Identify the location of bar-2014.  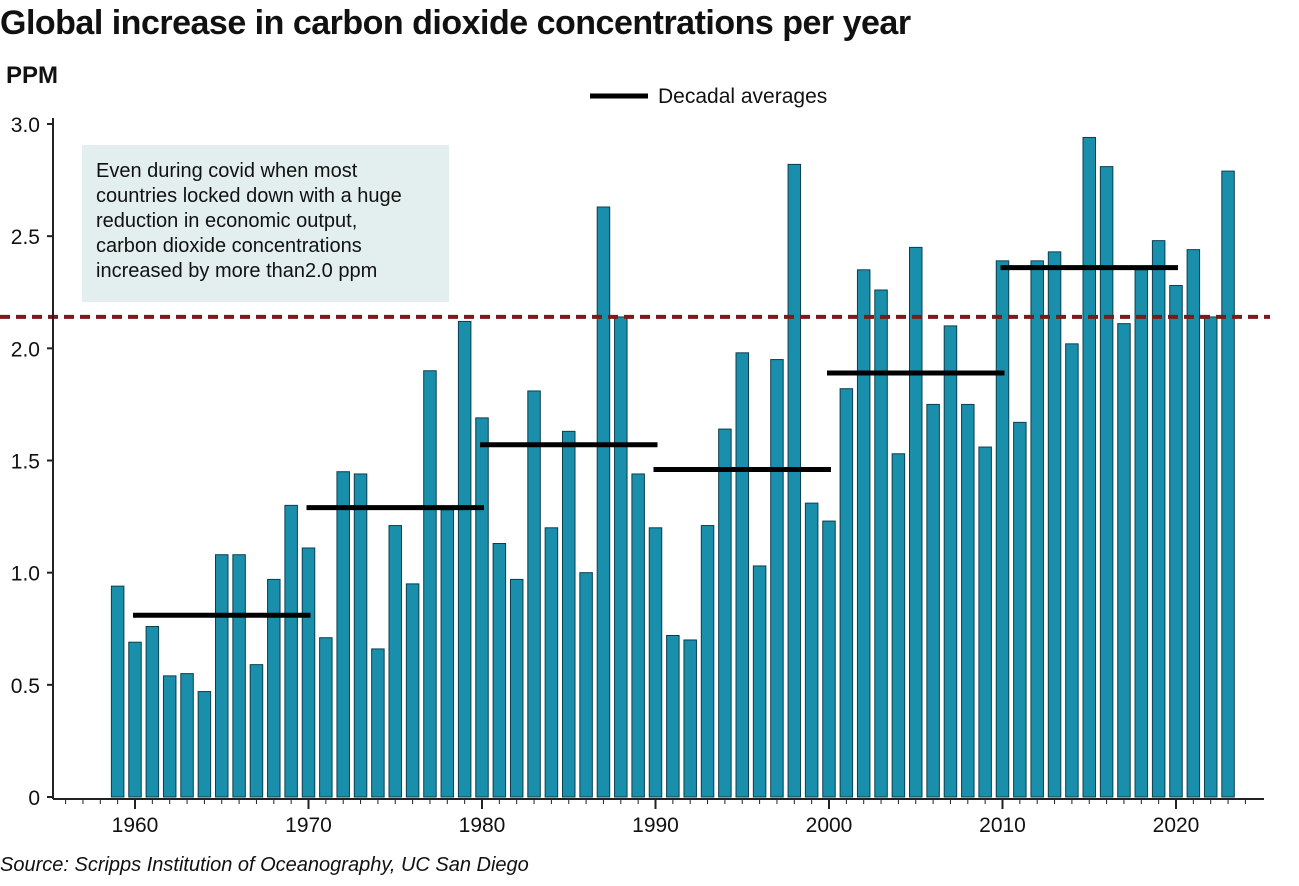
(1072, 570).